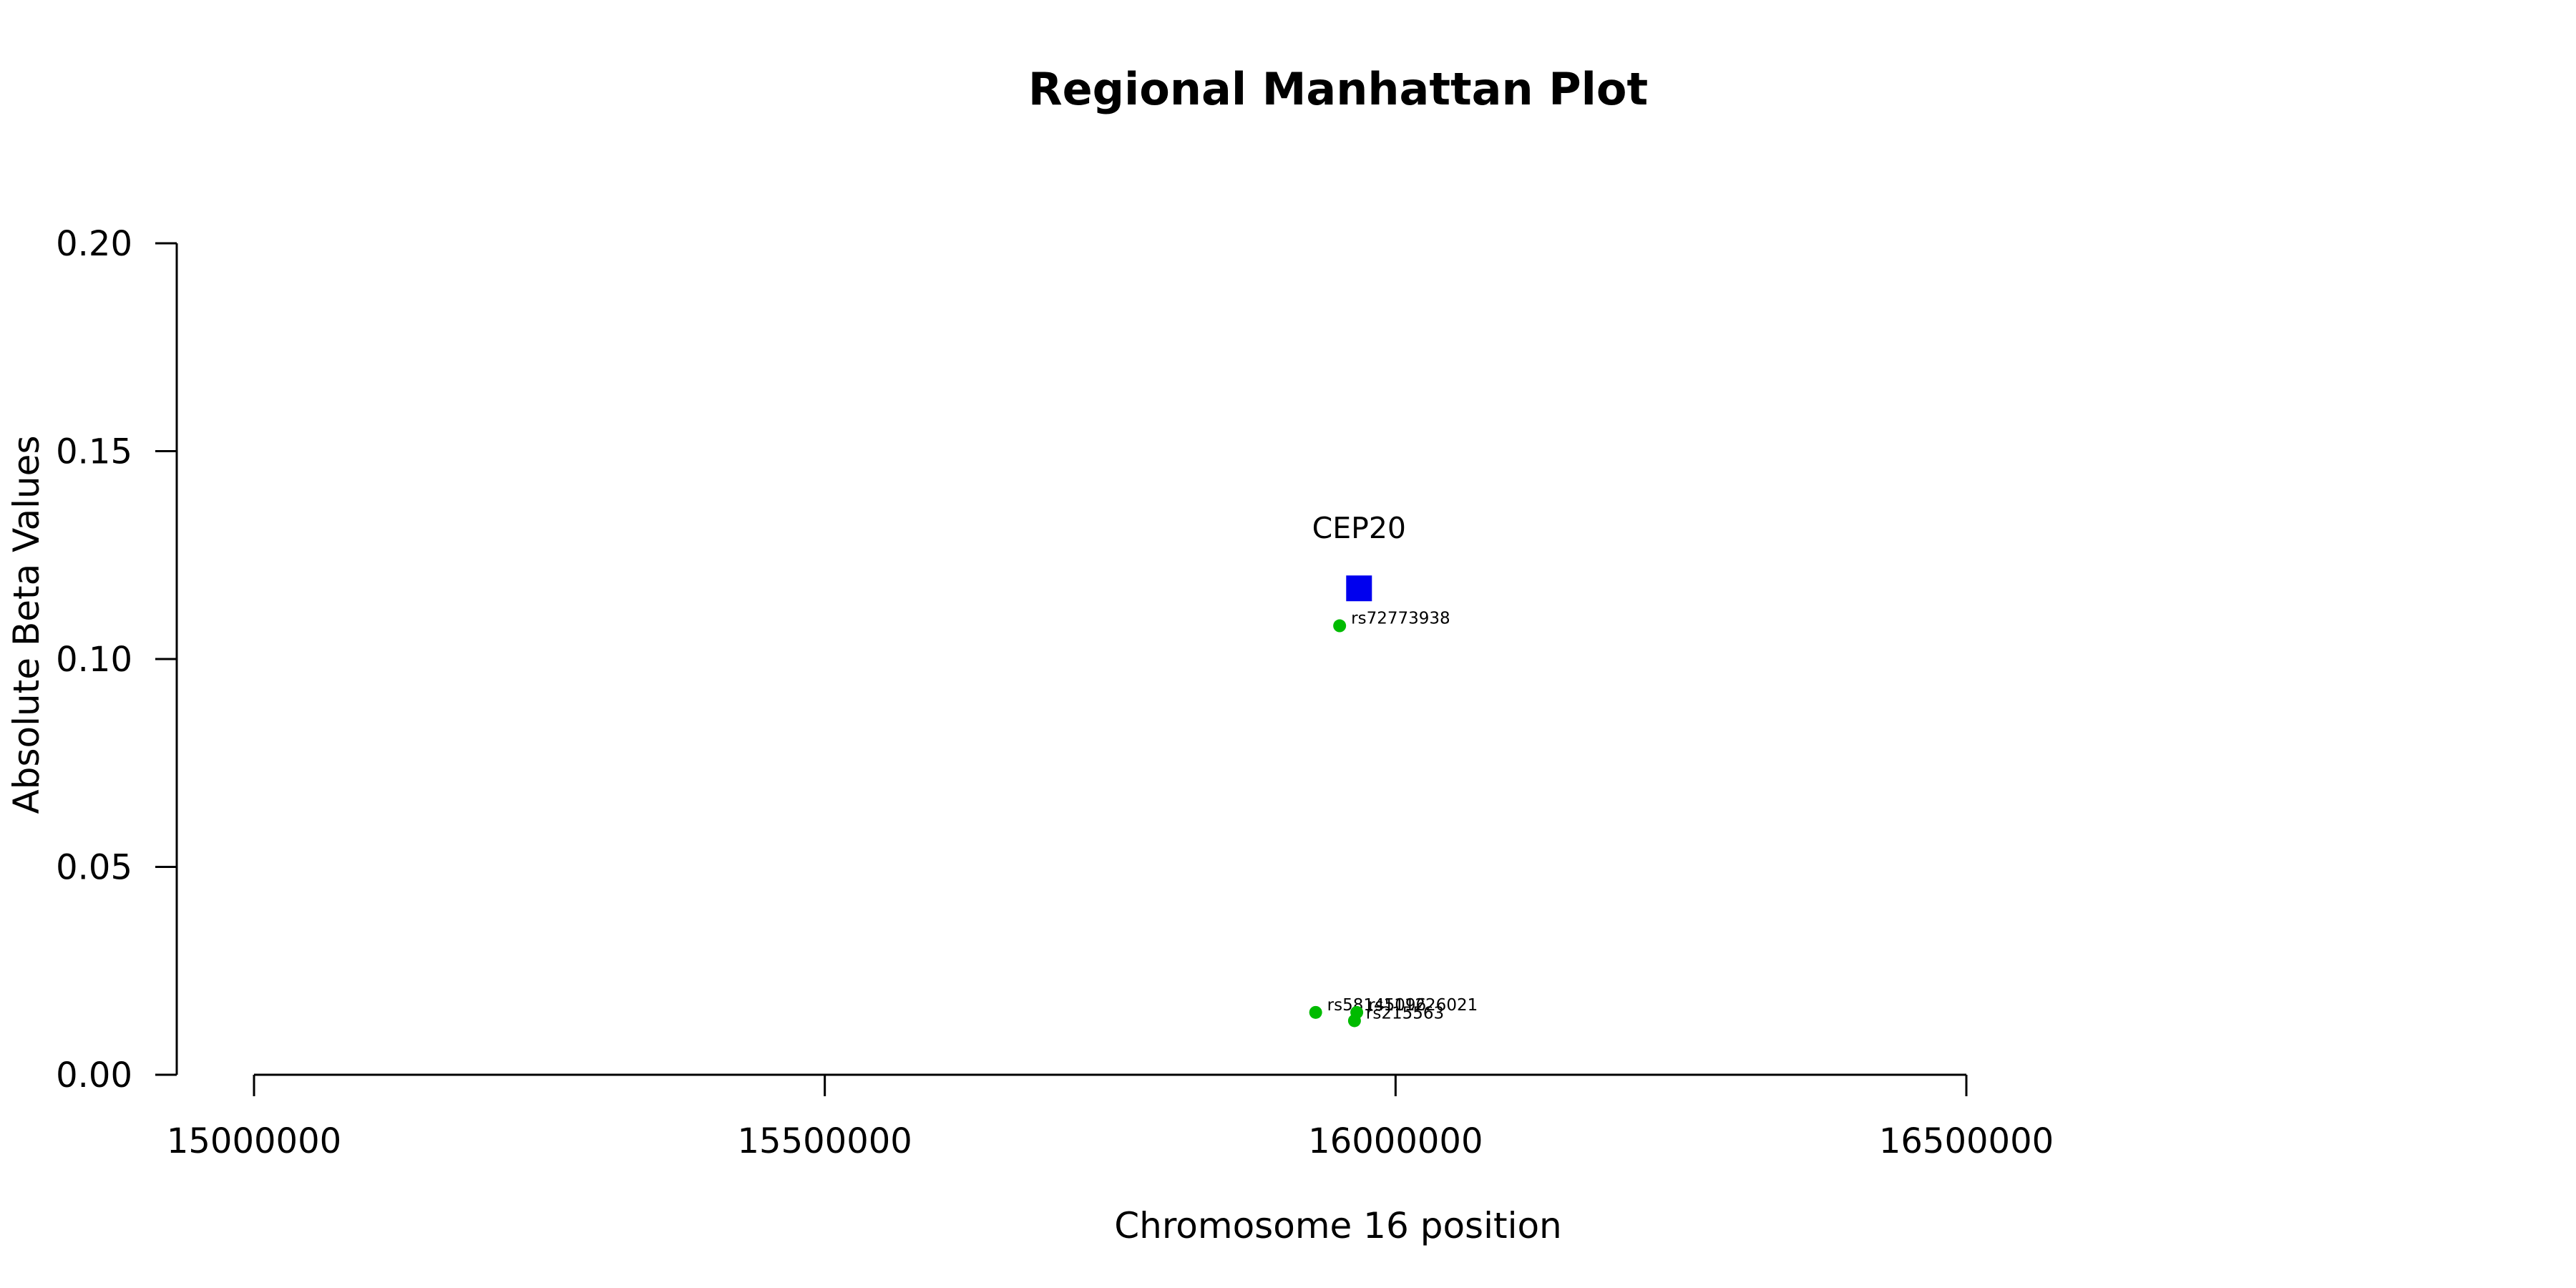 This screenshot has width=2576, height=1288. Describe the element at coordinates (1400, 619) in the screenshot. I see `snp-label: rs72773938` at that location.